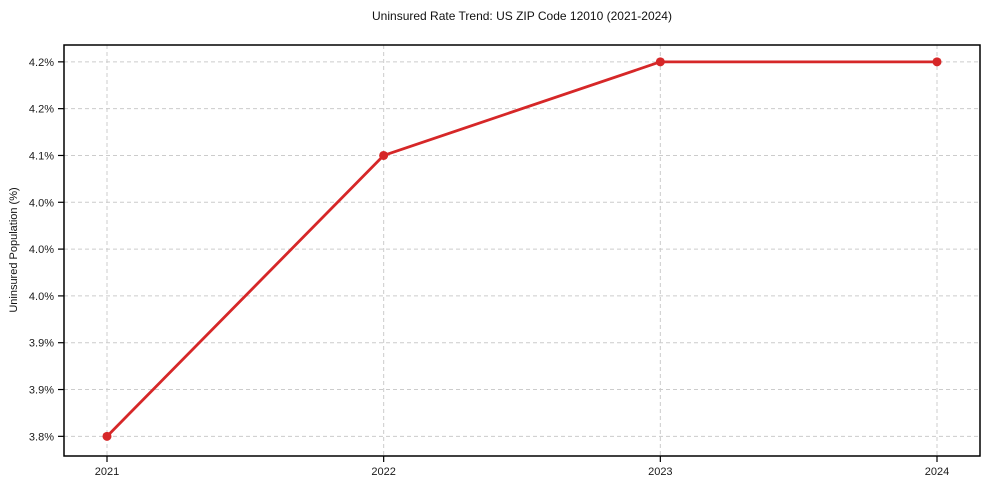 Image resolution: width=989 pixels, height=490 pixels. What do you see at coordinates (41, 437) in the screenshot?
I see `y-tick-label: 3.8%` at bounding box center [41, 437].